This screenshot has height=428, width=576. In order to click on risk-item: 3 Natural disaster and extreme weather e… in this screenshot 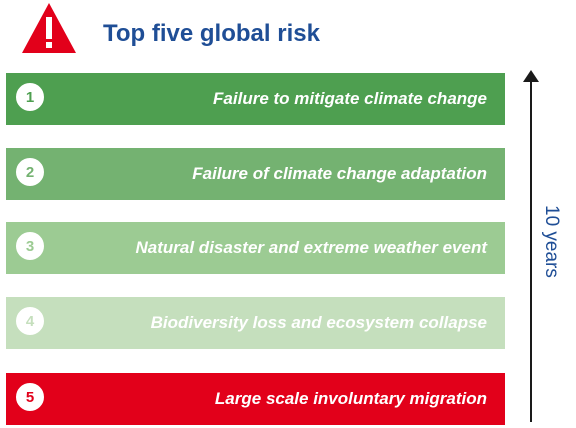, I will do `click(255, 248)`.